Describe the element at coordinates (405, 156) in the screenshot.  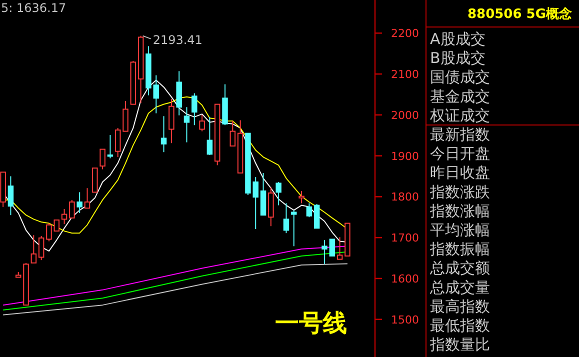
I see `y-tick-label: 1900` at that location.